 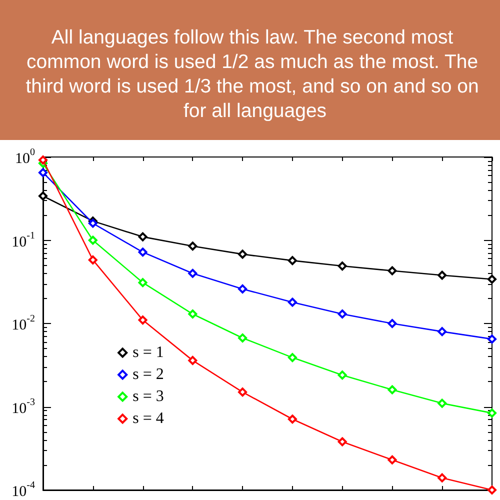 What do you see at coordinates (148, 375) in the screenshot?
I see `legend-label: s = 2` at bounding box center [148, 375].